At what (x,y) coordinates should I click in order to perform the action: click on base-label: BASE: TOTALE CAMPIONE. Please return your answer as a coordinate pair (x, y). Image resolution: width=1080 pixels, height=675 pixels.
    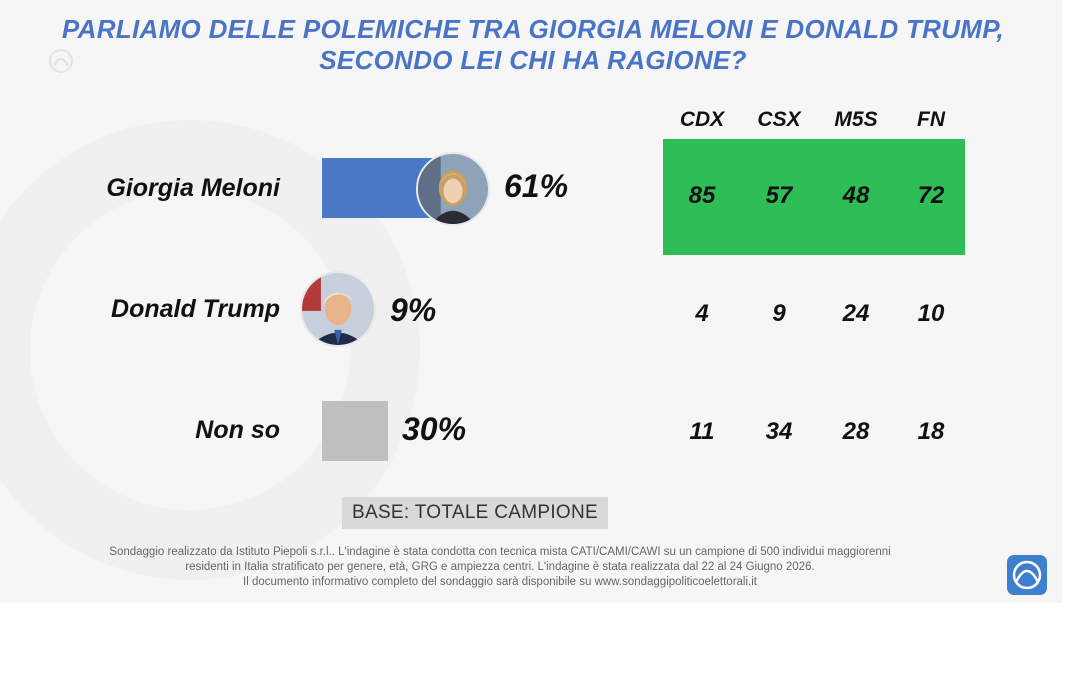
    Looking at the image, I should click on (475, 513).